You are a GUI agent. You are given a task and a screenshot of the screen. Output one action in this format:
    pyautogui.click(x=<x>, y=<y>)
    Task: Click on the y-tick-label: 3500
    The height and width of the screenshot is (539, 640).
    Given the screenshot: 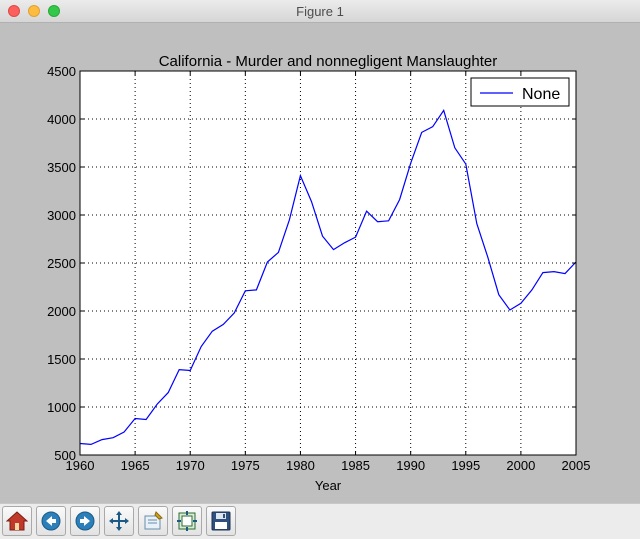 What is the action you would take?
    pyautogui.click(x=61, y=167)
    